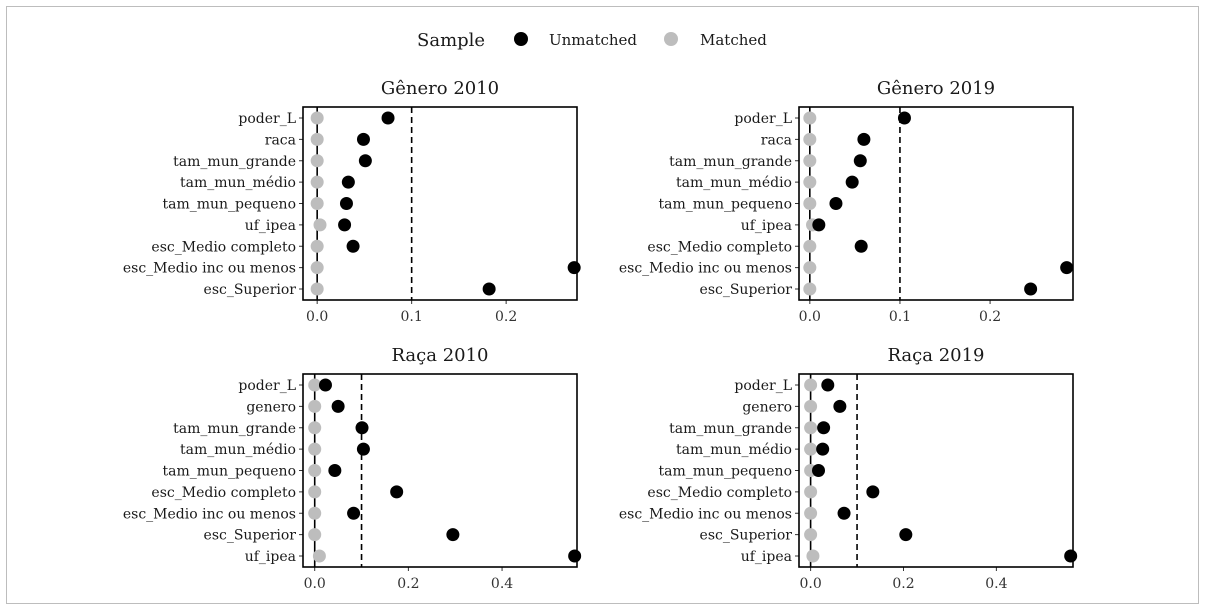 The image size is (1207, 610). I want to click on variable-label: uf_ipea, so click(766, 557).